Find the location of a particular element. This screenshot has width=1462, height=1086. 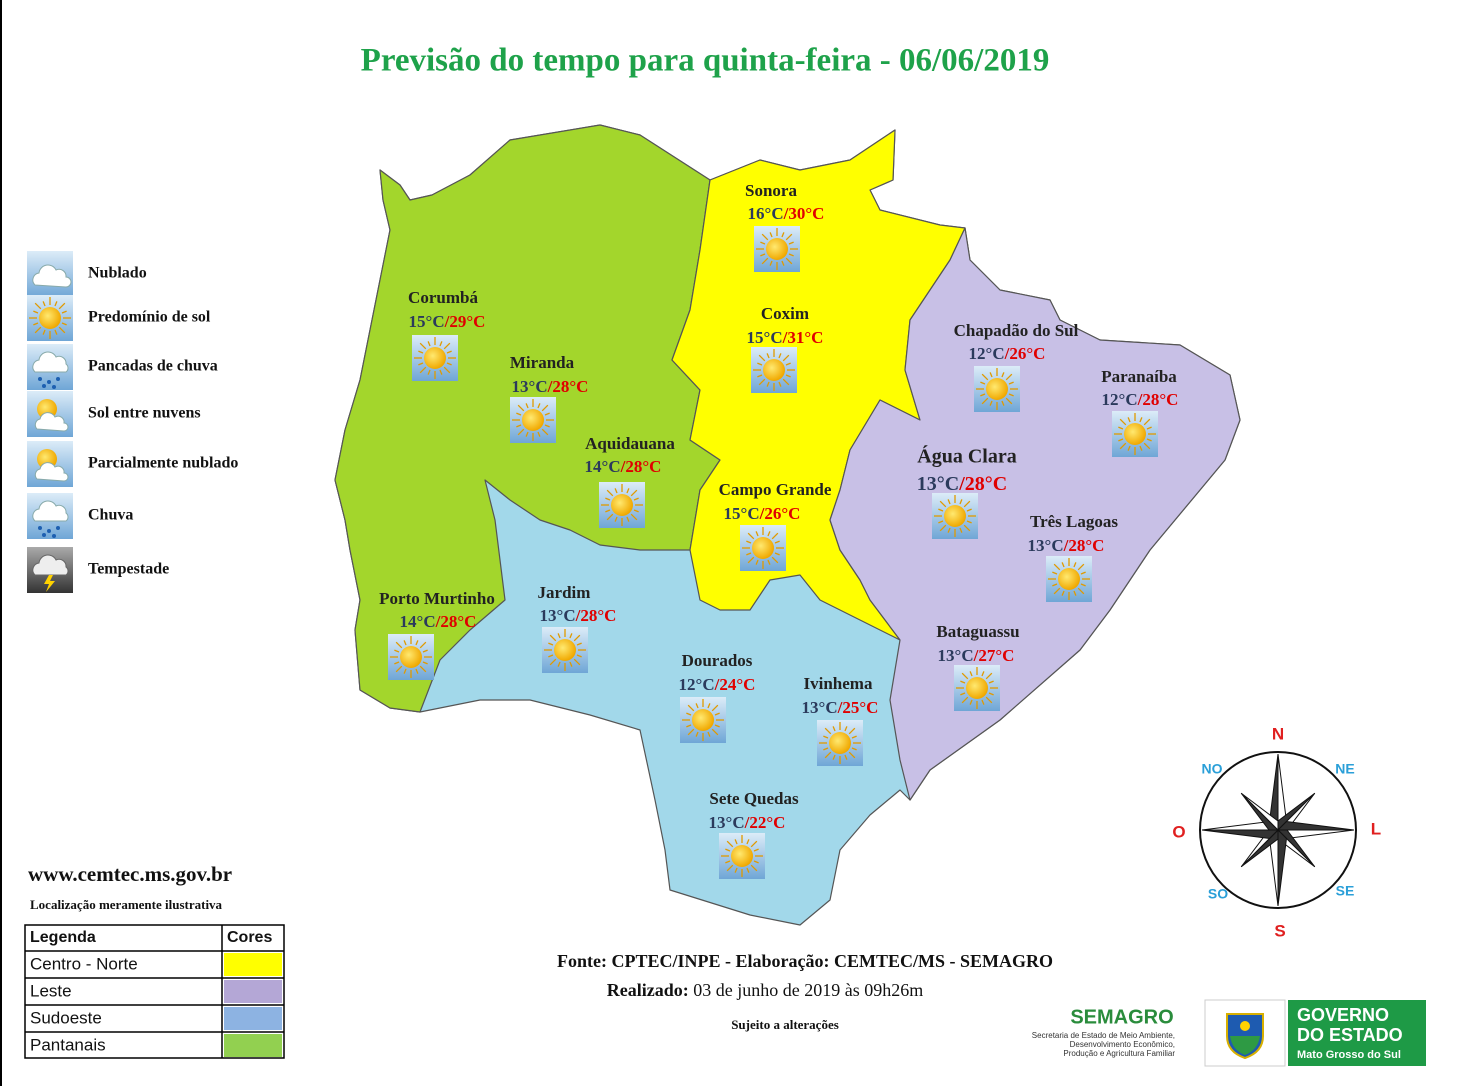

legend-label: Parcialmente nublado is located at coordinates (163, 463).